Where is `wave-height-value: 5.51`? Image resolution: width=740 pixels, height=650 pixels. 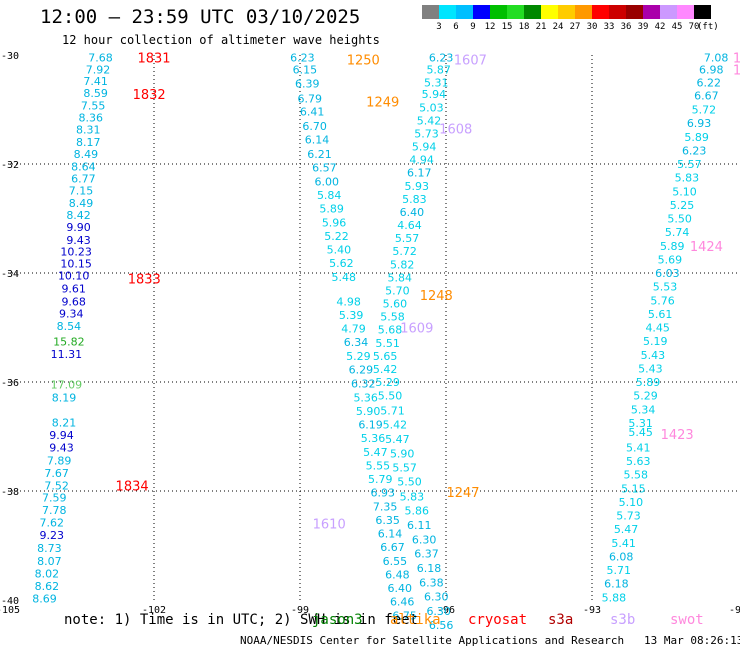 wave-height-value: 5.51 is located at coordinates (387, 343).